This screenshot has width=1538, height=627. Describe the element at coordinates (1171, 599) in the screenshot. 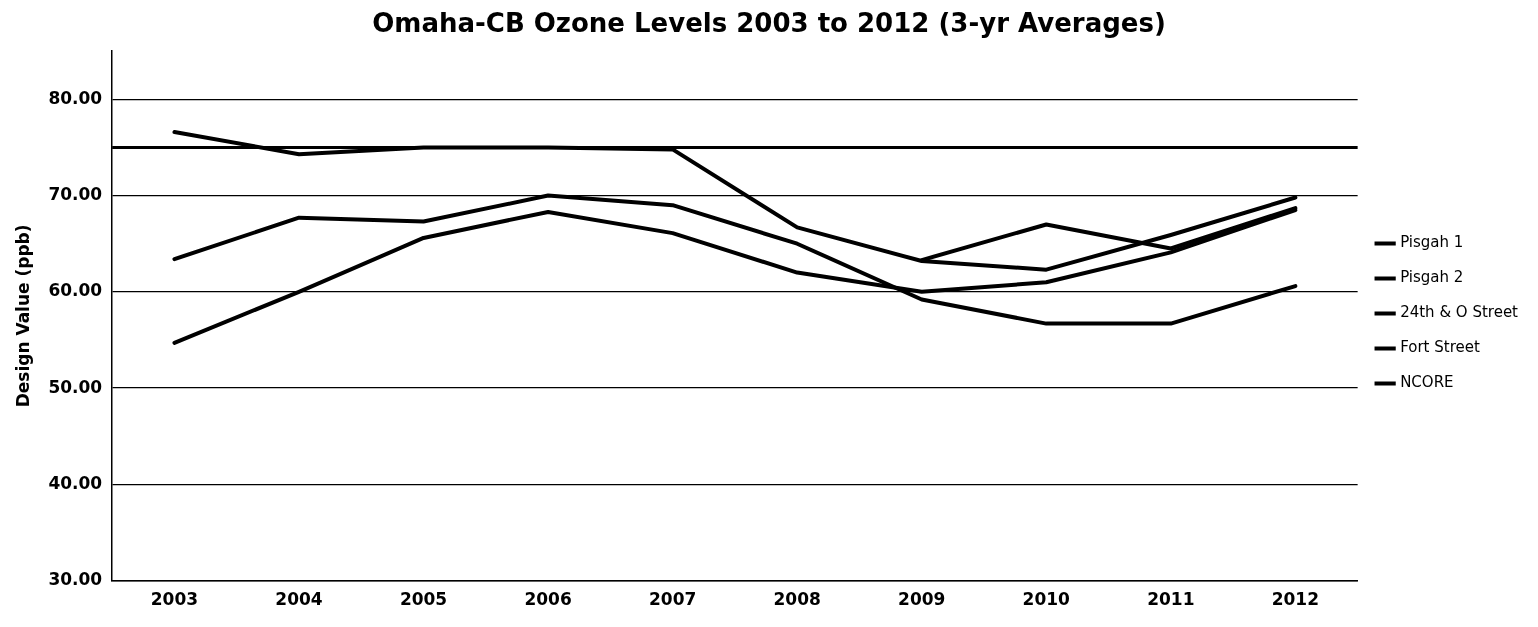

I see `x-tick-label: 2011` at that location.